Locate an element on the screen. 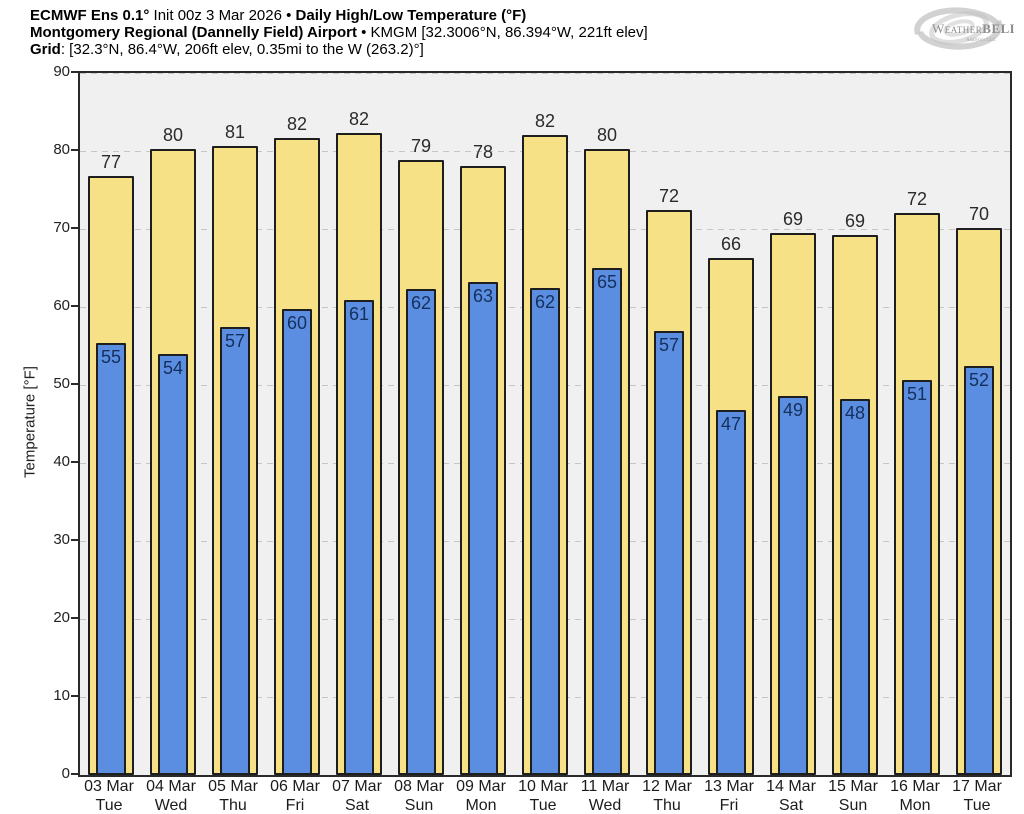 Image resolution: width=1024 pixels, height=814 pixels. y-tick-label: 40 is located at coordinates (61, 461).